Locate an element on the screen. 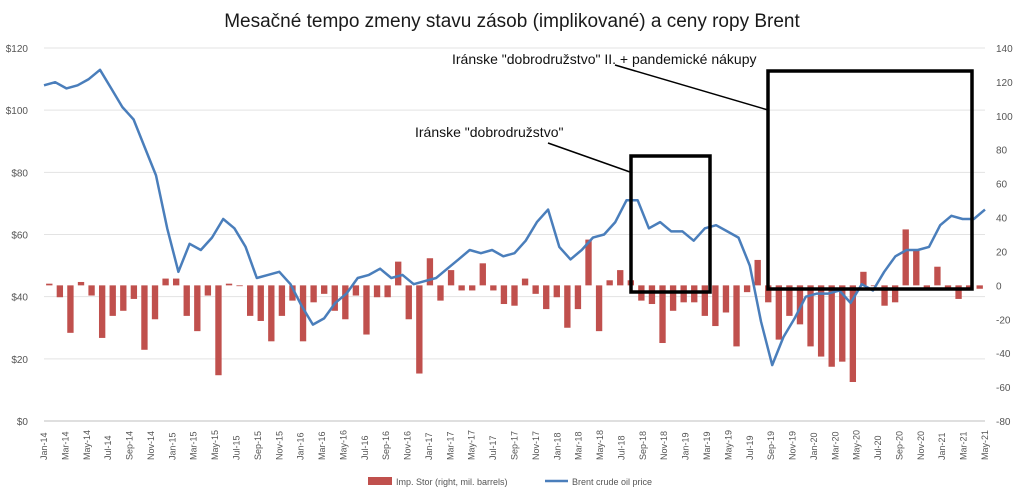  x-tick-label: Nov-15 is located at coordinates (279, 445).